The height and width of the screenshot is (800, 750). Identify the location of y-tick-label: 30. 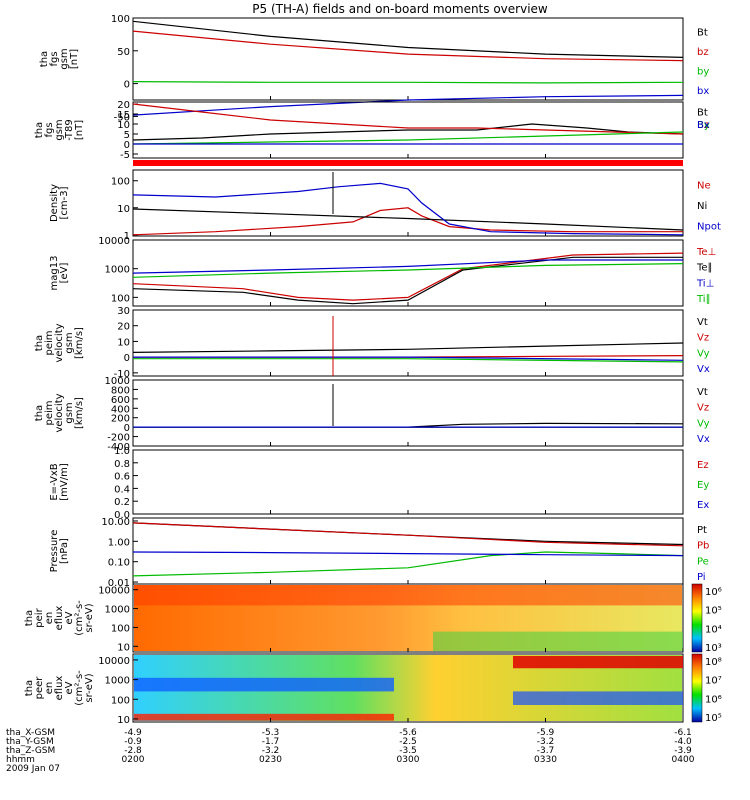
(123, 311).